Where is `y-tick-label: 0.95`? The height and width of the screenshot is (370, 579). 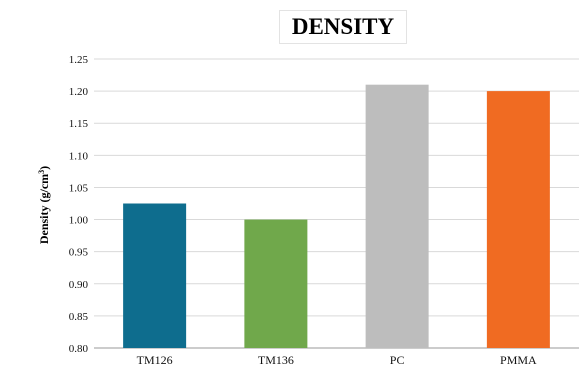 y-tick-label: 0.95 is located at coordinates (79, 253).